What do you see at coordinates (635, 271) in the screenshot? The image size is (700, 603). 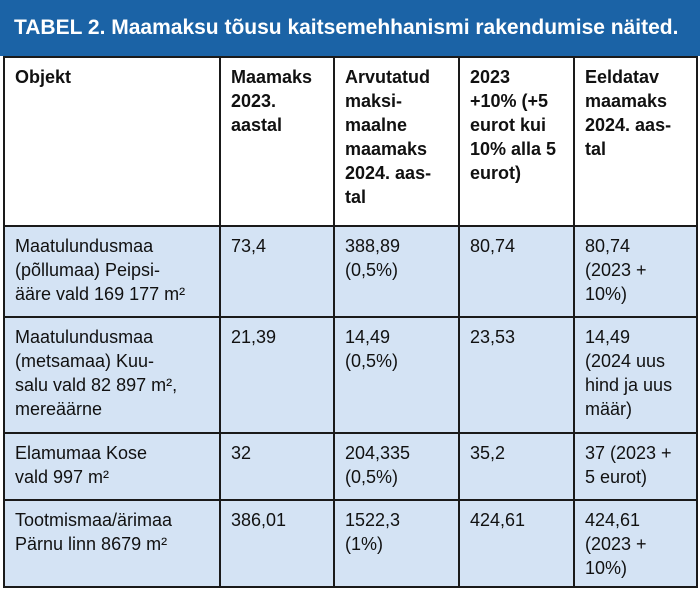 I see `table-cell: 80,74 (2023 + 10%)` at bounding box center [635, 271].